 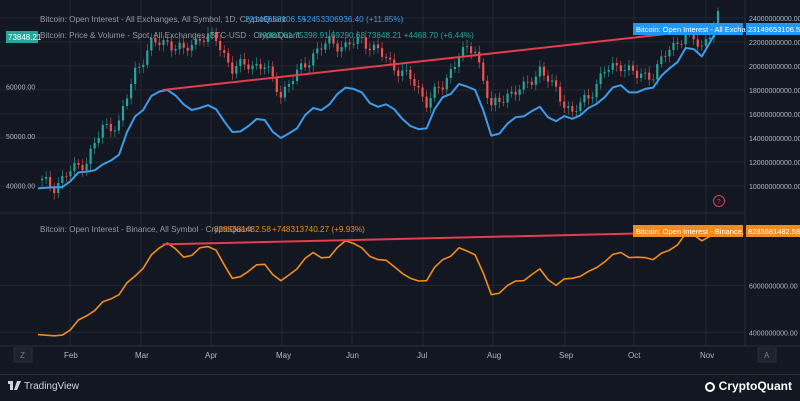 I want to click on x-tick-label: Sep, so click(x=566, y=355).